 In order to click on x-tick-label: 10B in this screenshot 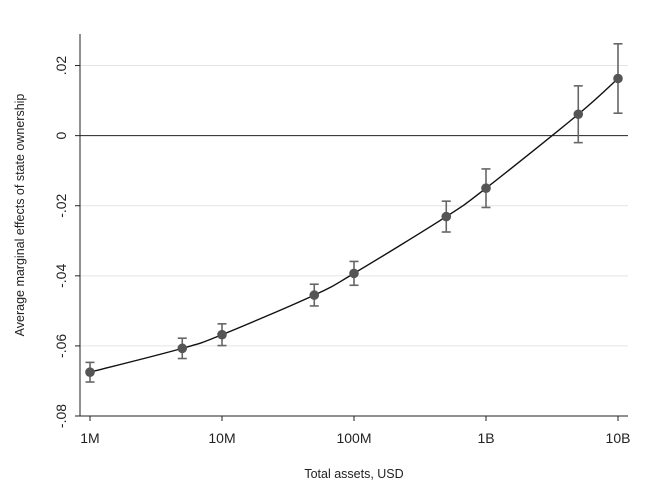, I will do `click(618, 438)`.